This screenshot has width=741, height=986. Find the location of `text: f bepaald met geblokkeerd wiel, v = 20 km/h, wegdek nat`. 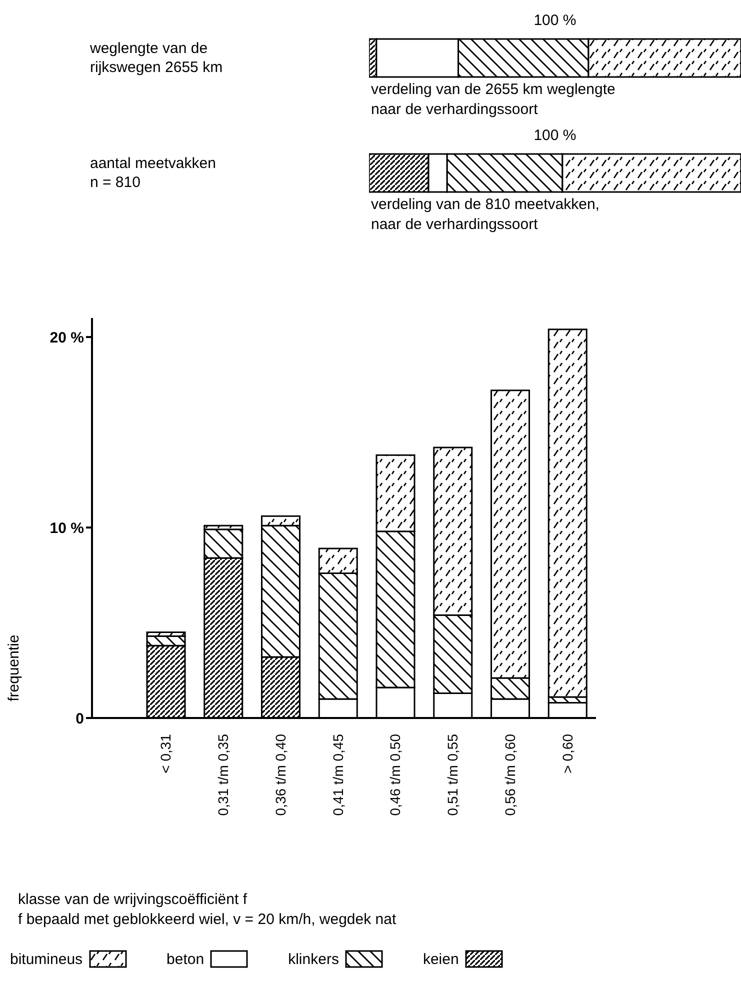

text: f bepaald met geblokkeerd wiel, v = 20 km/h, wegdek nat is located at coordinates (207, 920).